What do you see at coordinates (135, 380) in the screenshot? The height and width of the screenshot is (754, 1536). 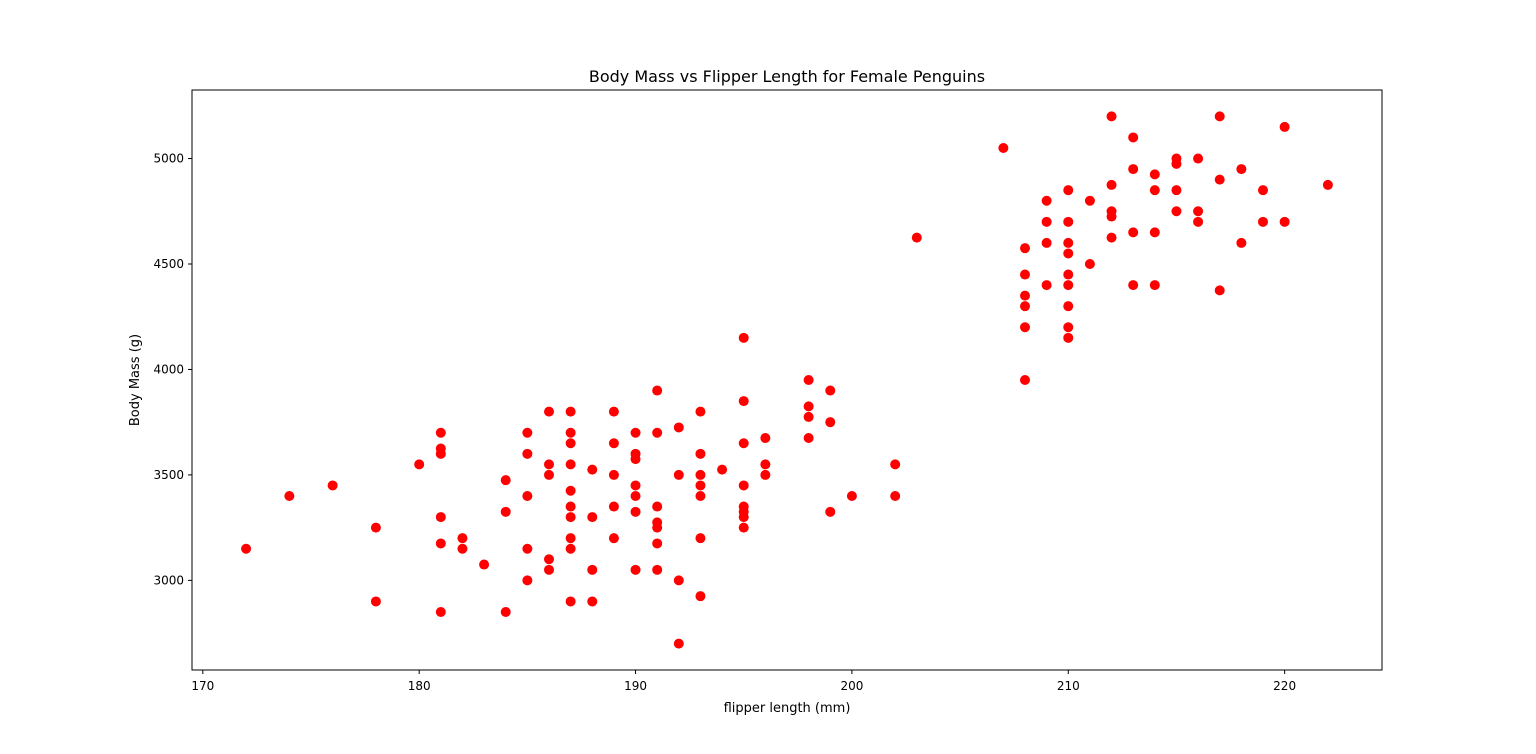 I see `y-axis-label: Body Mass (g)` at bounding box center [135, 380].